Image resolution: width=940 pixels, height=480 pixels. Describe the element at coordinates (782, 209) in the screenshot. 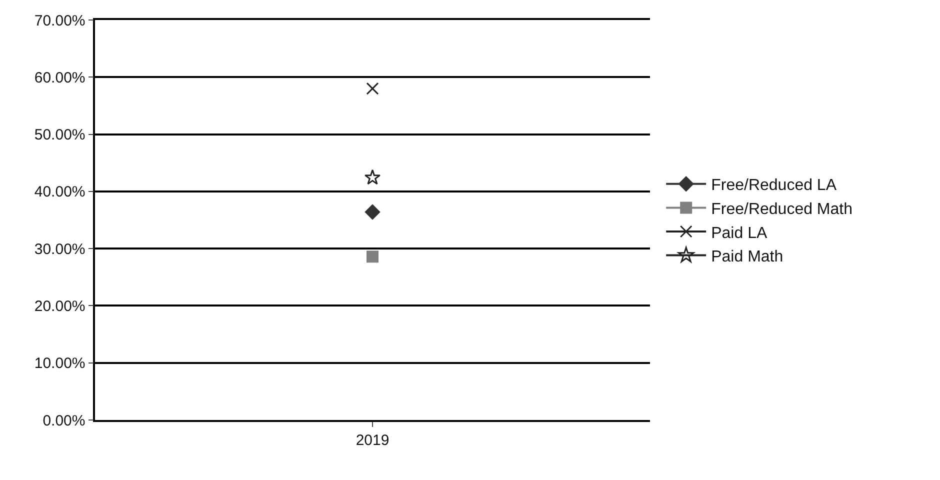

I see `legend-label: Free/Reduced Math` at that location.